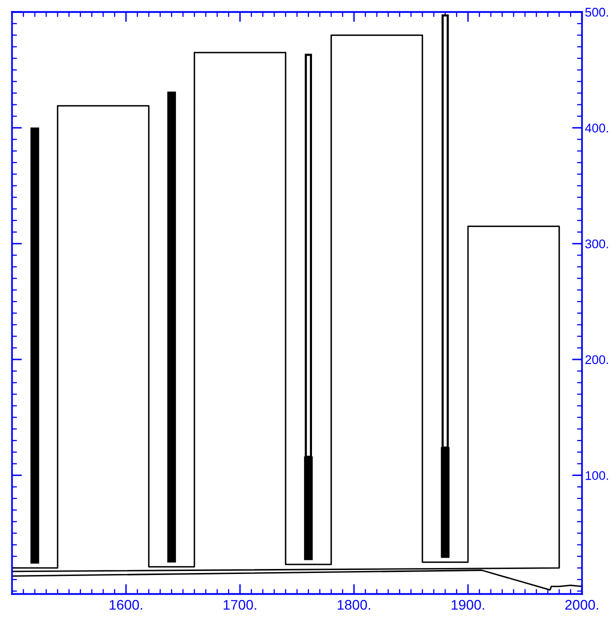 The image size is (615, 618). I want to click on y-tick-label: 100., so click(597, 475).